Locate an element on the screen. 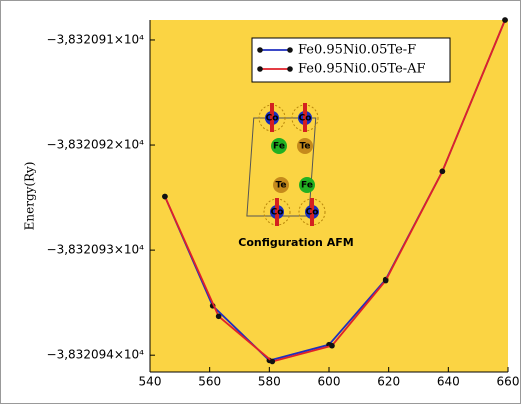  legend-box is located at coordinates (351, 60).